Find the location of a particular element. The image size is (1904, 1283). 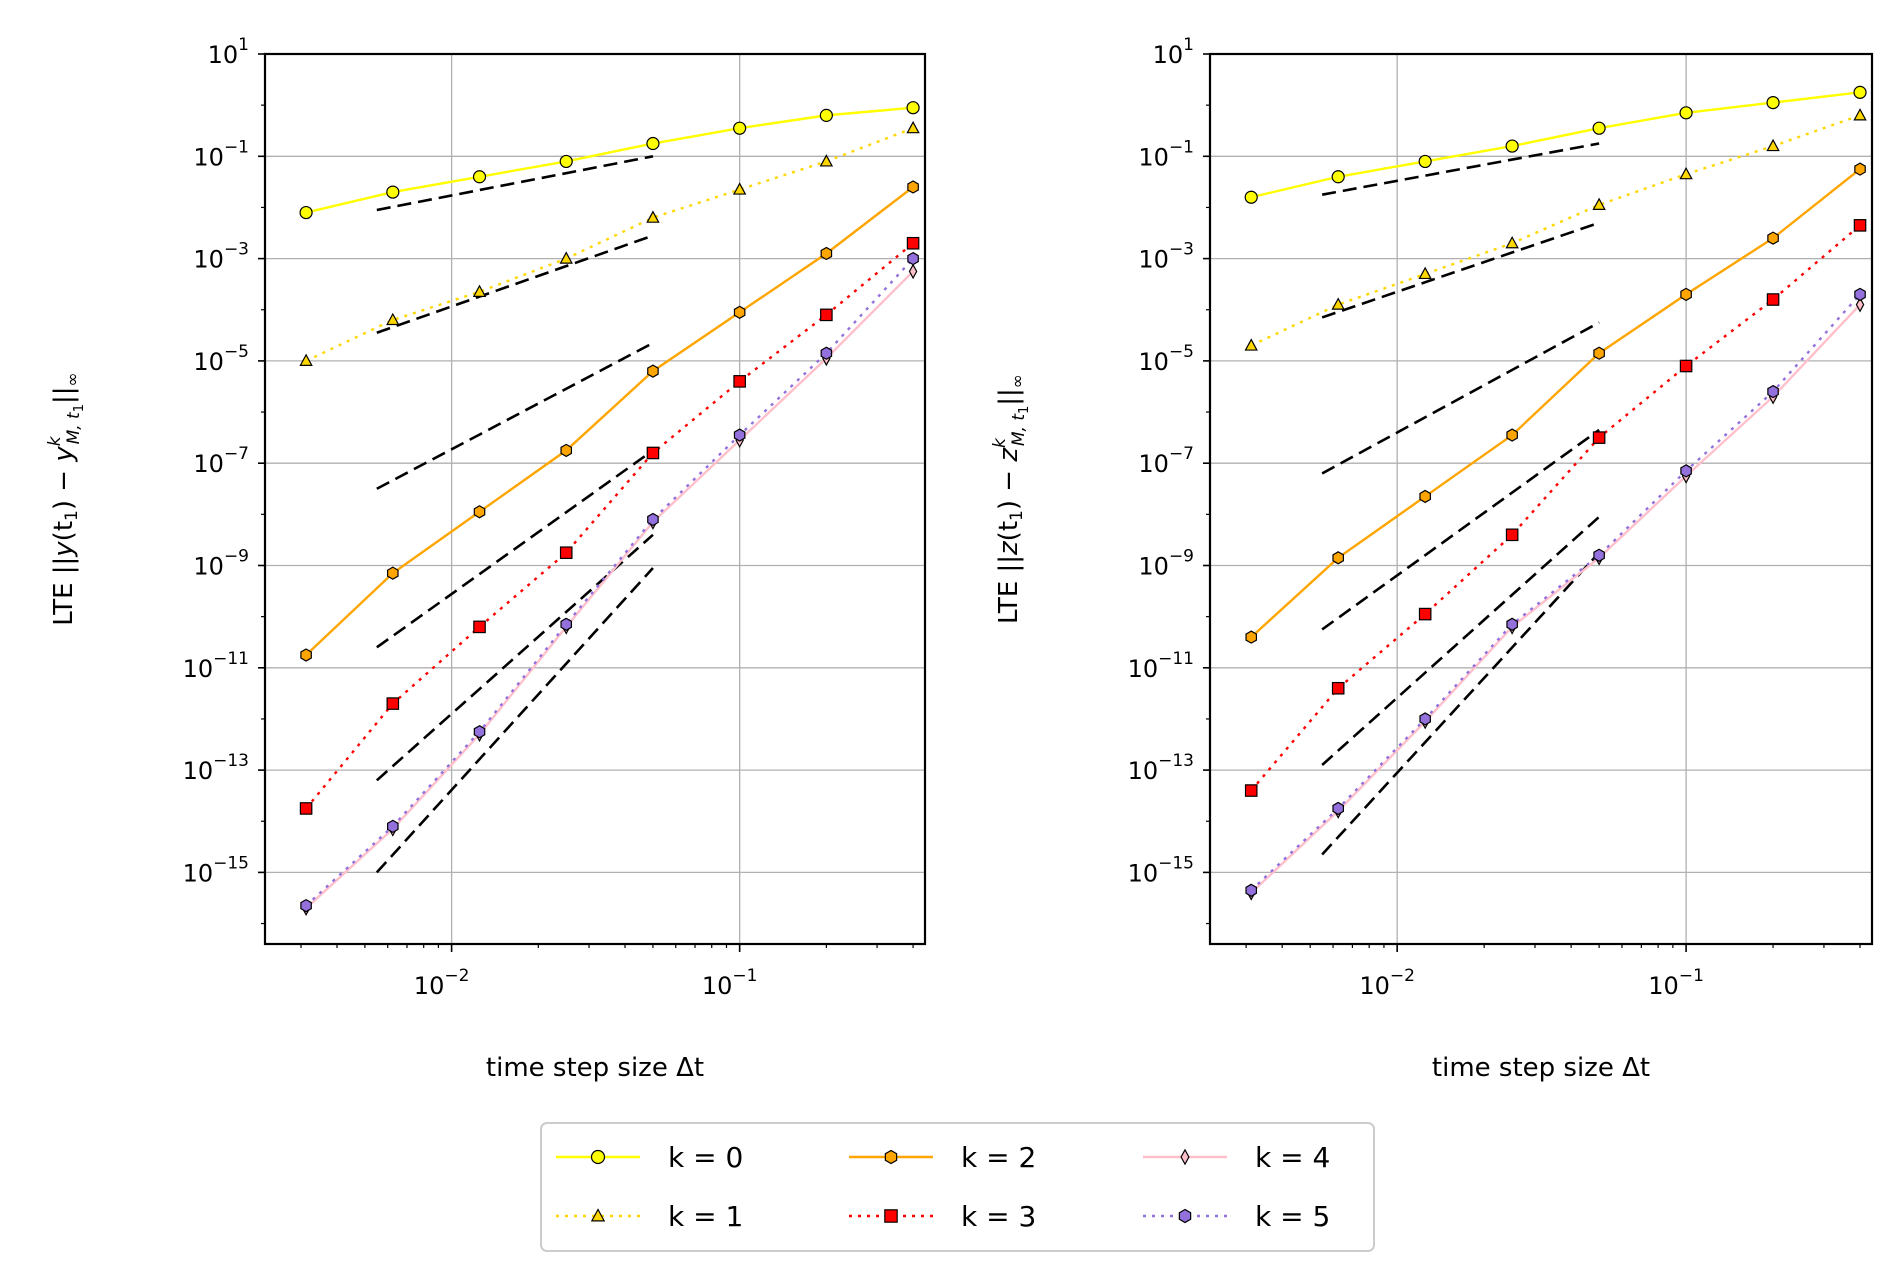

x-axis-label: time step size Δt is located at coordinates (595, 1068).